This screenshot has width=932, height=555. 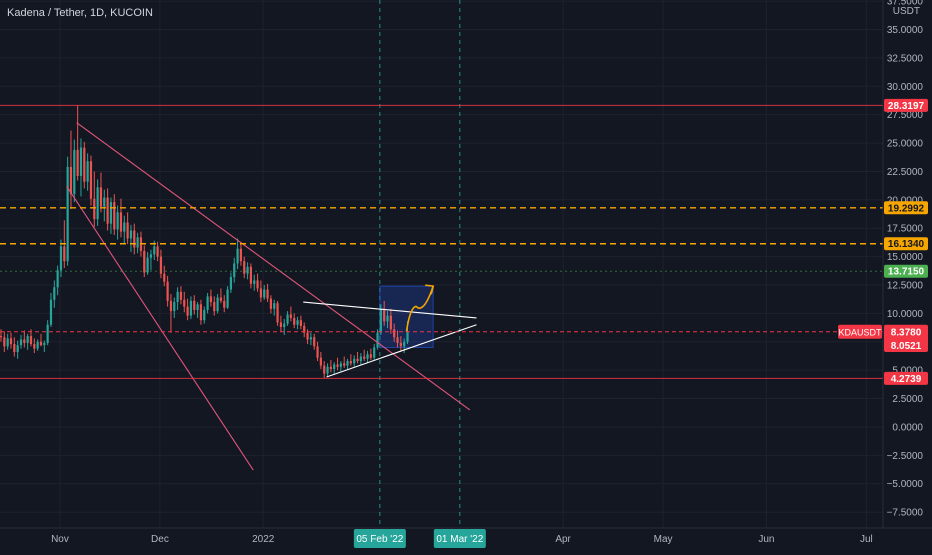 I want to click on level-price-label: 13.7150, so click(x=906, y=272).